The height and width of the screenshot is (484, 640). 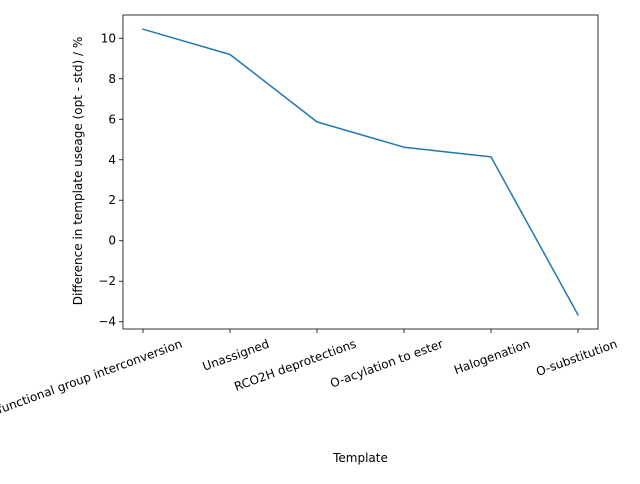 What do you see at coordinates (112, 241) in the screenshot?
I see `y-tick-label: 0` at bounding box center [112, 241].